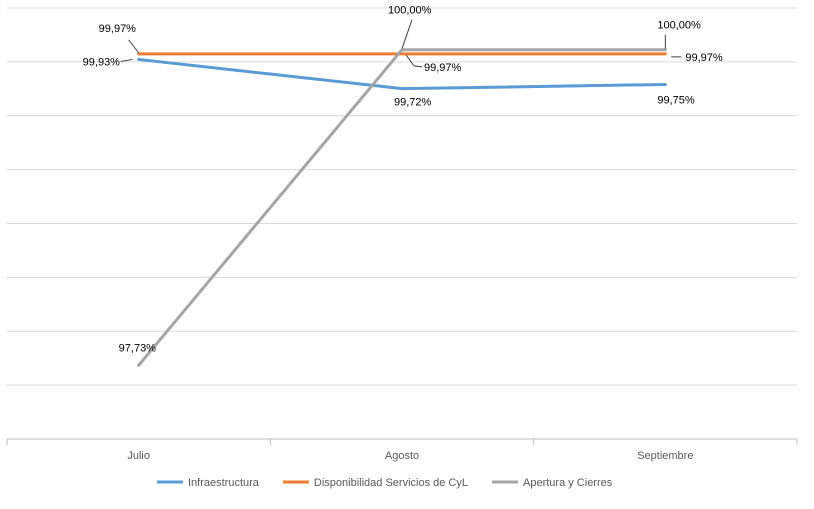 The image size is (814, 509). What do you see at coordinates (391, 483) in the screenshot?
I see `legend-label: Disponibilidad Servicios de CyL` at bounding box center [391, 483].